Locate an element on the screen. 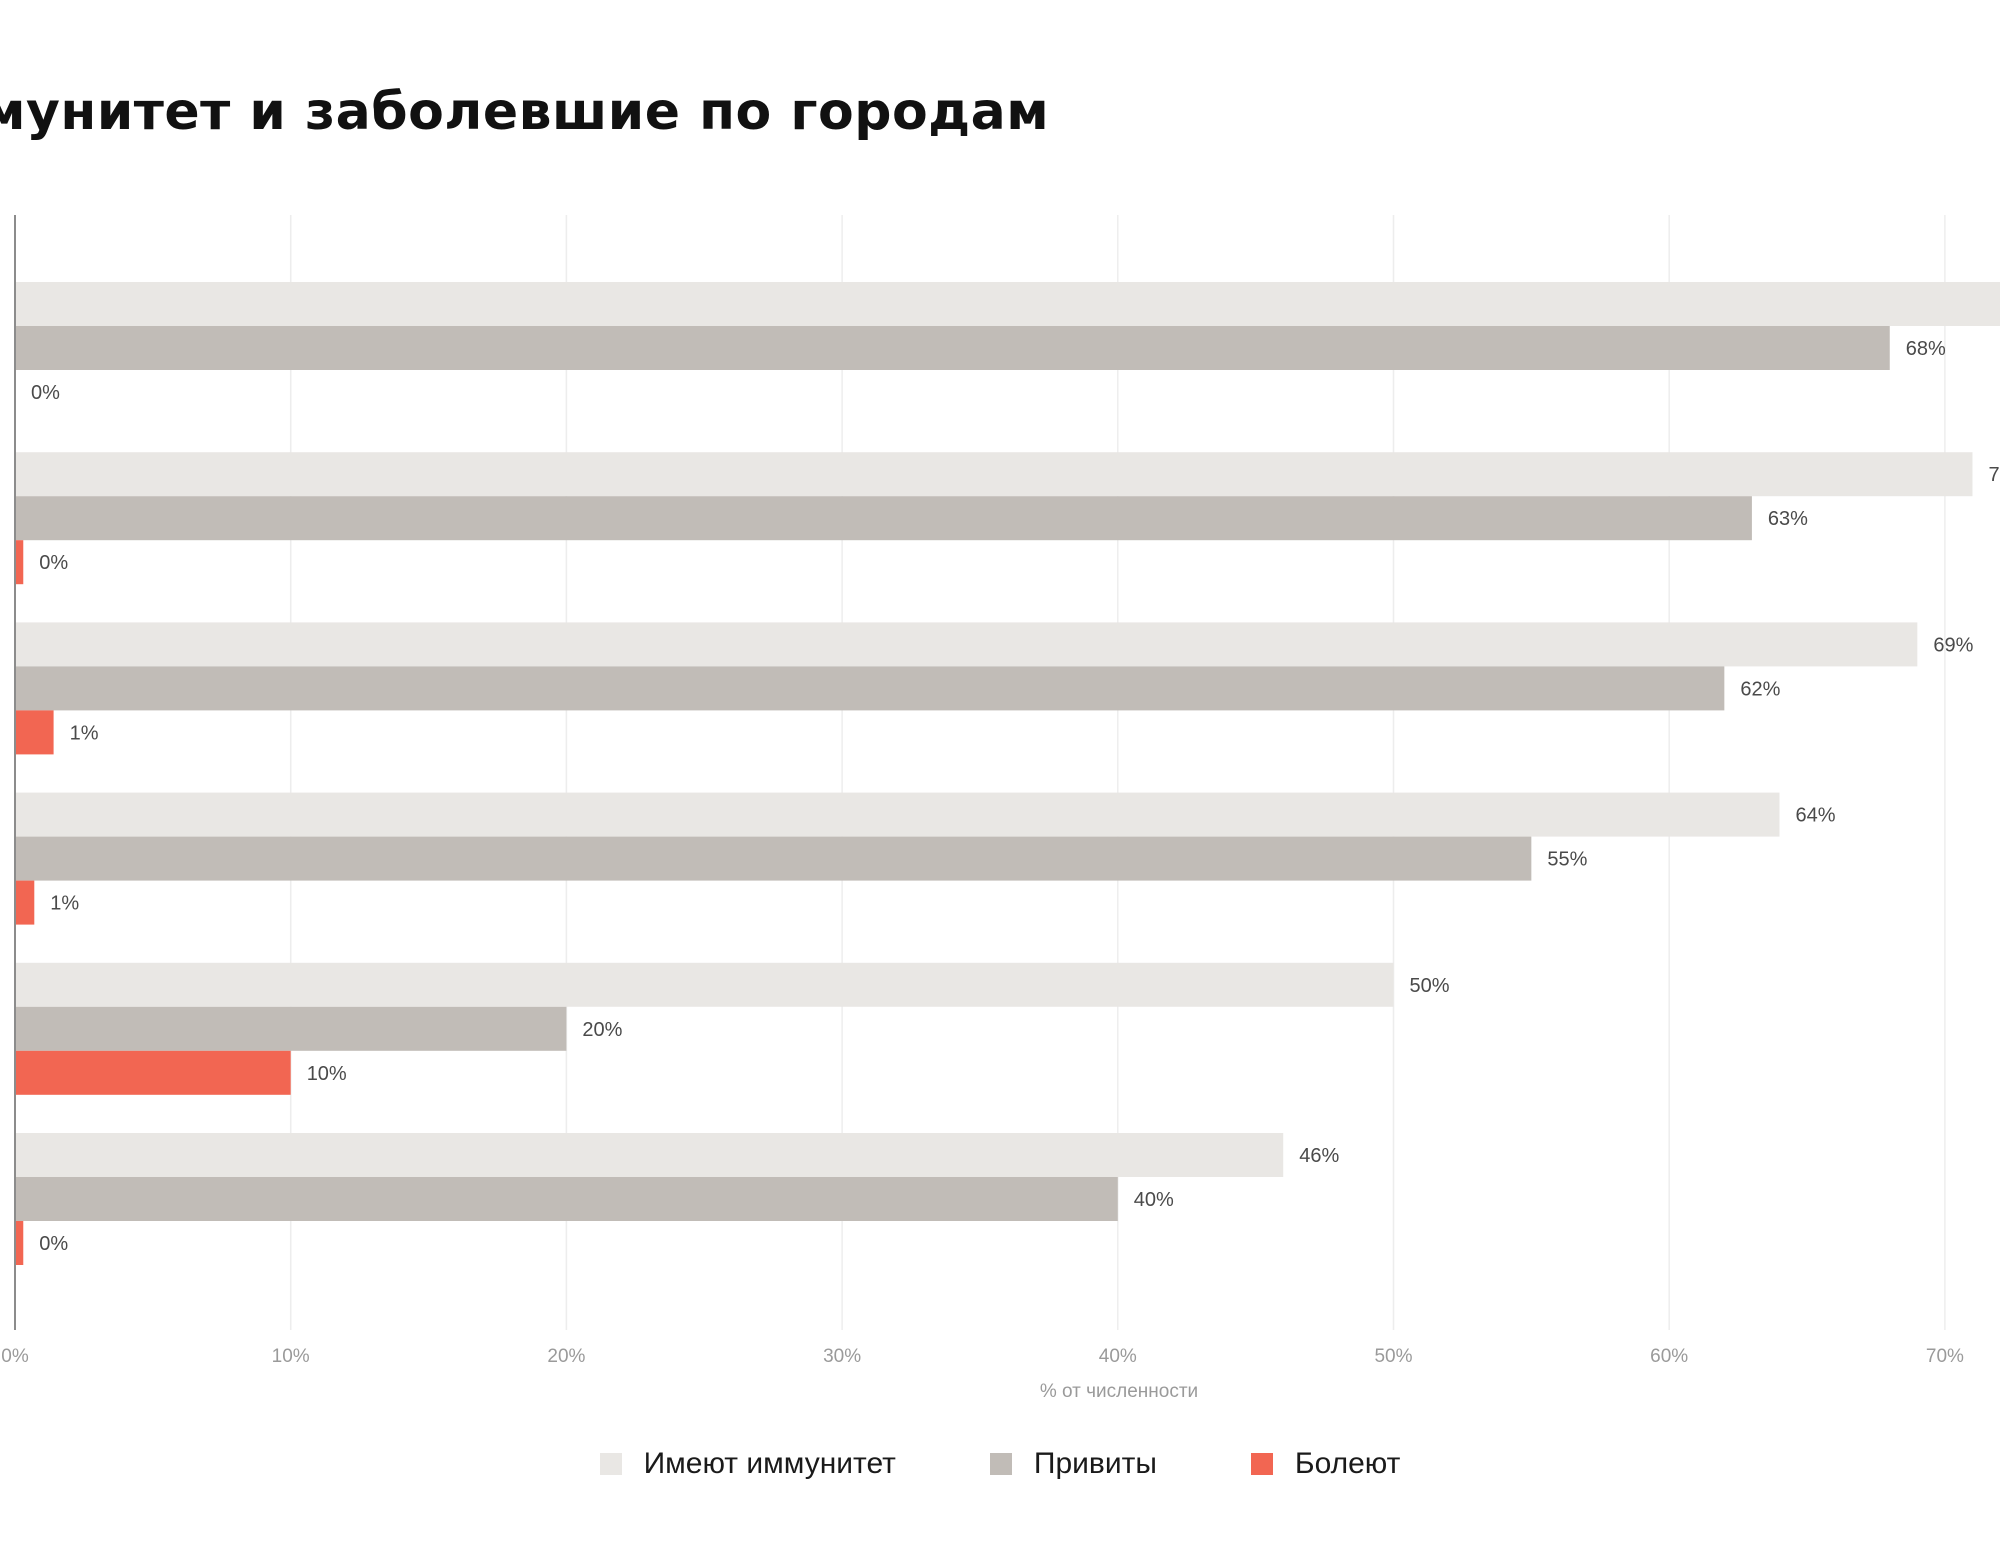 The height and width of the screenshot is (1564, 2000). legend-item-immunity: Имеют иммунитет is located at coordinates (747, 1464).